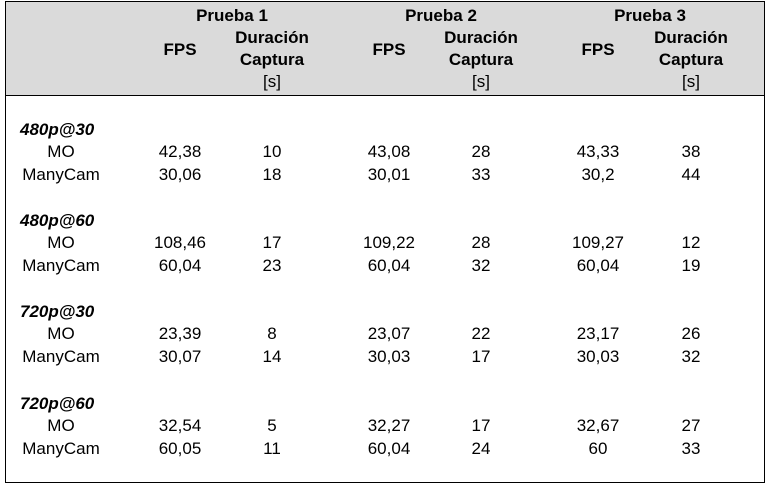  I want to click on cell-fps-2: 23,07, so click(389, 333).